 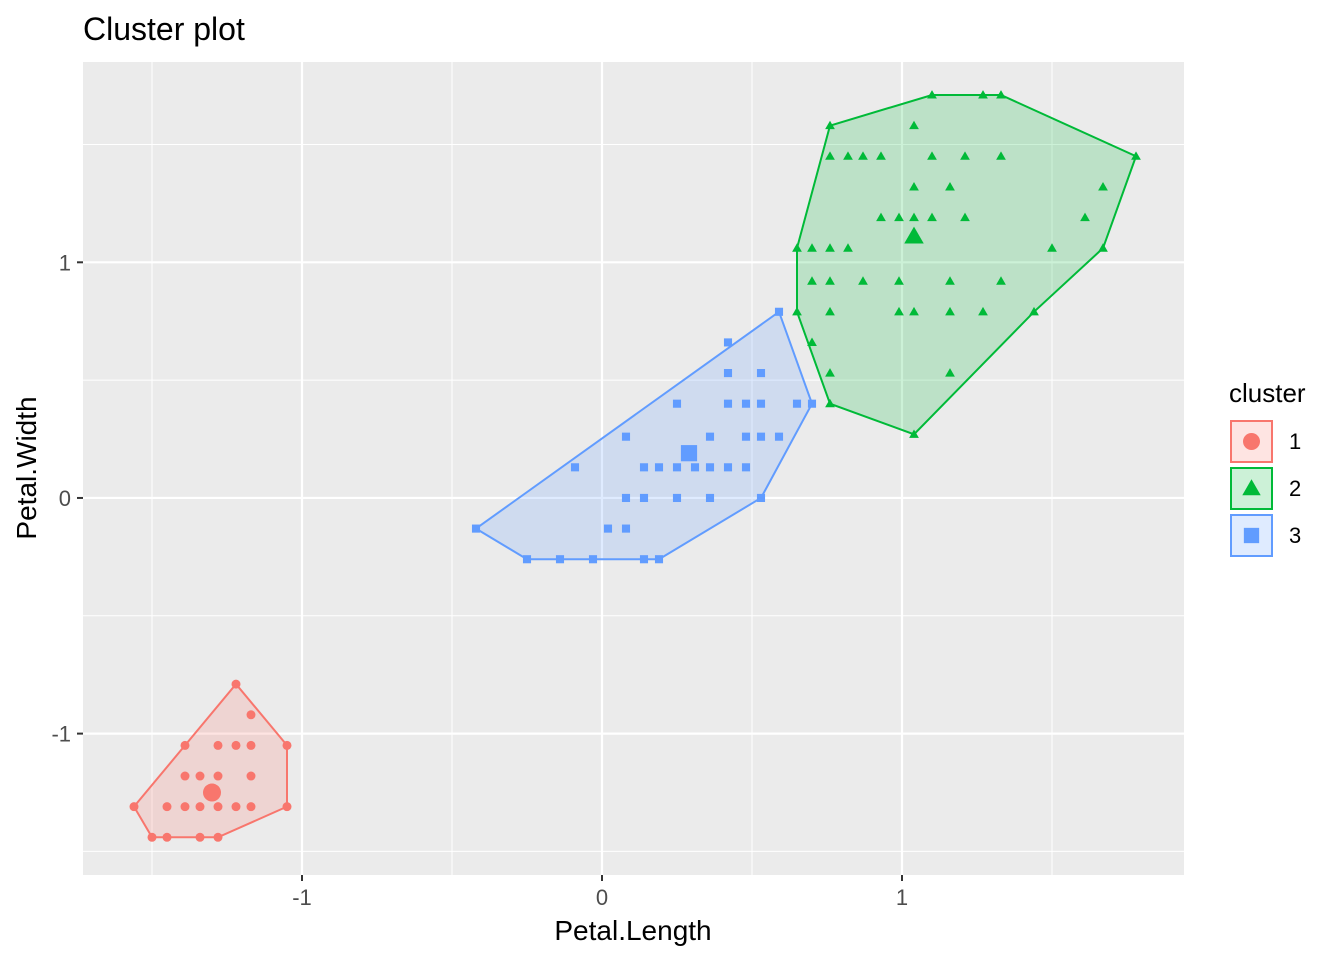 I want to click on x-tick-label: 0, so click(x=602, y=897).